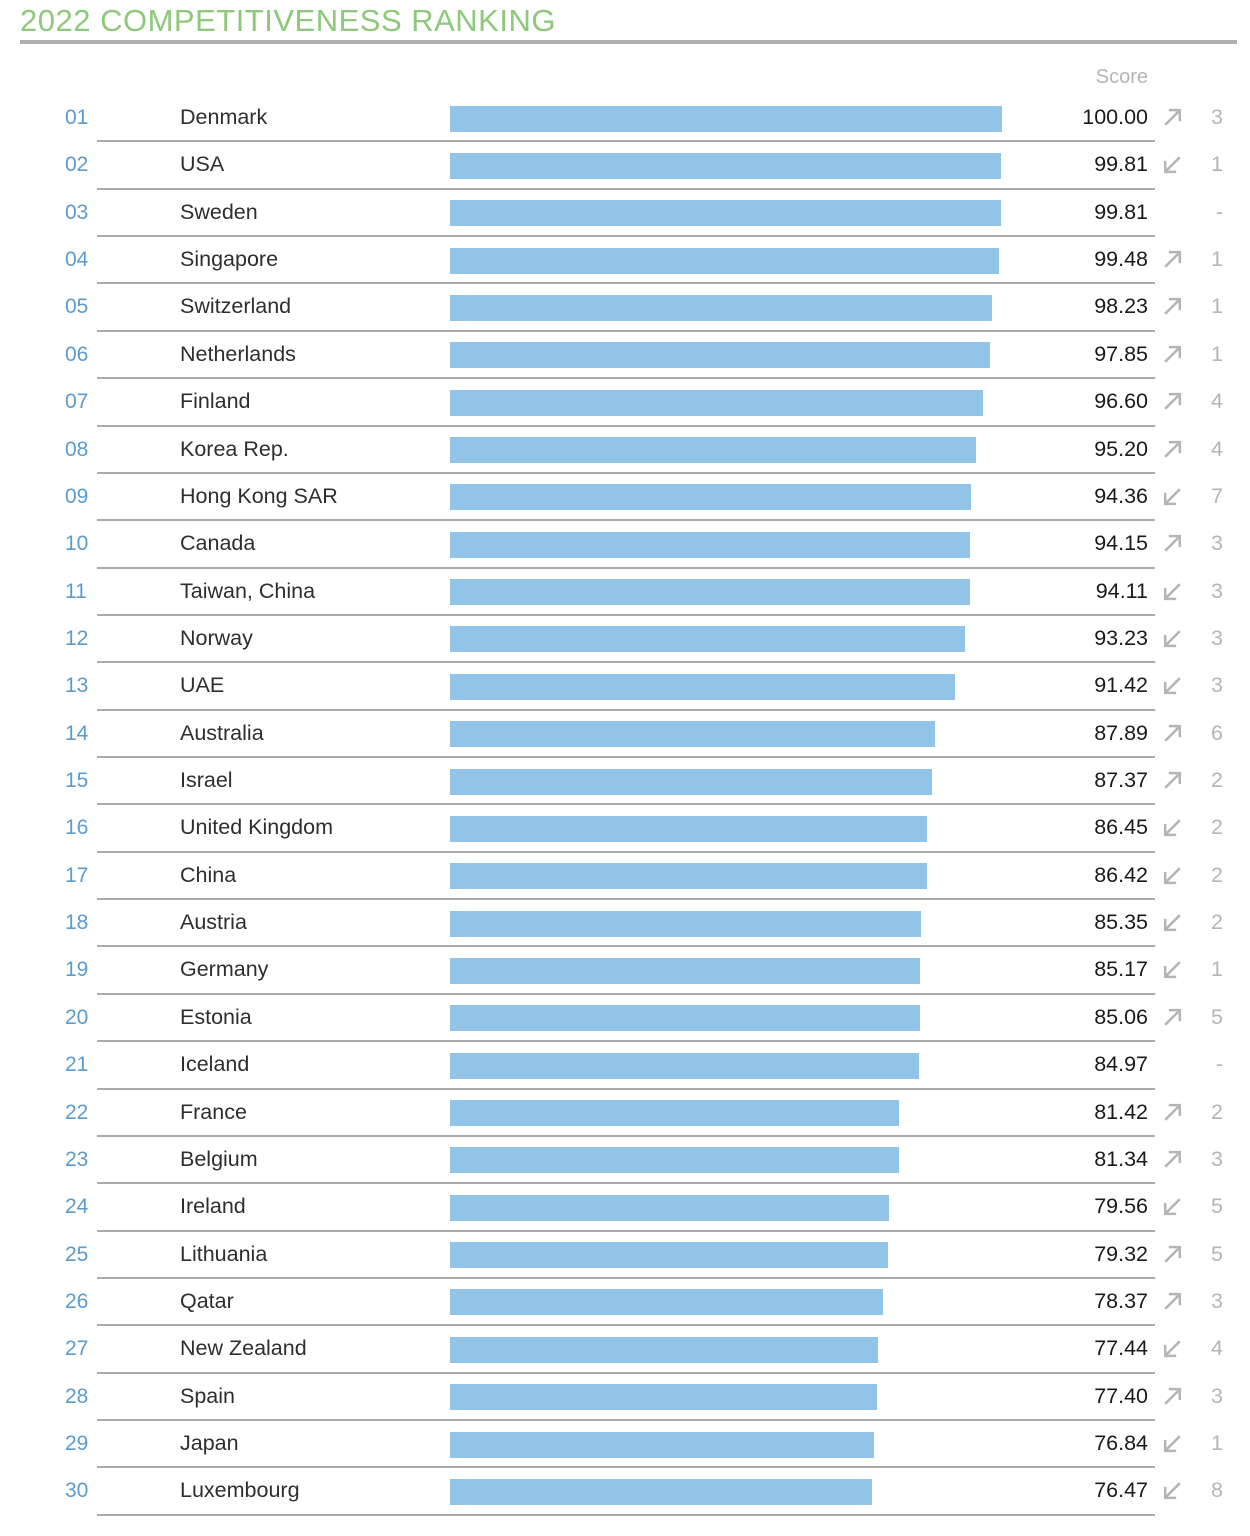 The width and height of the screenshot is (1250, 1536). I want to click on rank-number: 07, so click(77, 402).